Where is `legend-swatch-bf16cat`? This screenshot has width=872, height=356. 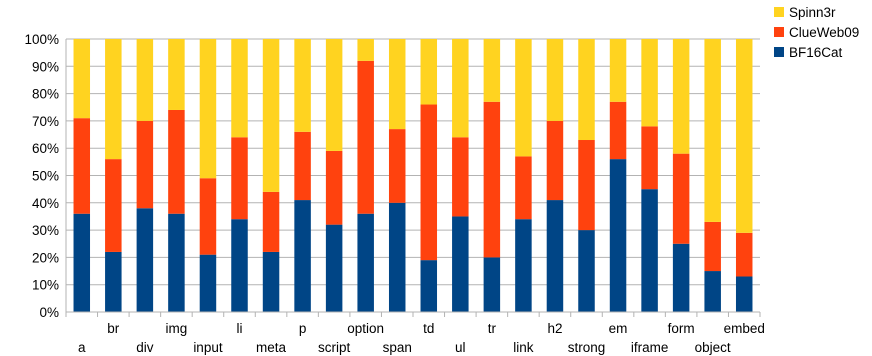
legend-swatch-bf16cat is located at coordinates (779, 52).